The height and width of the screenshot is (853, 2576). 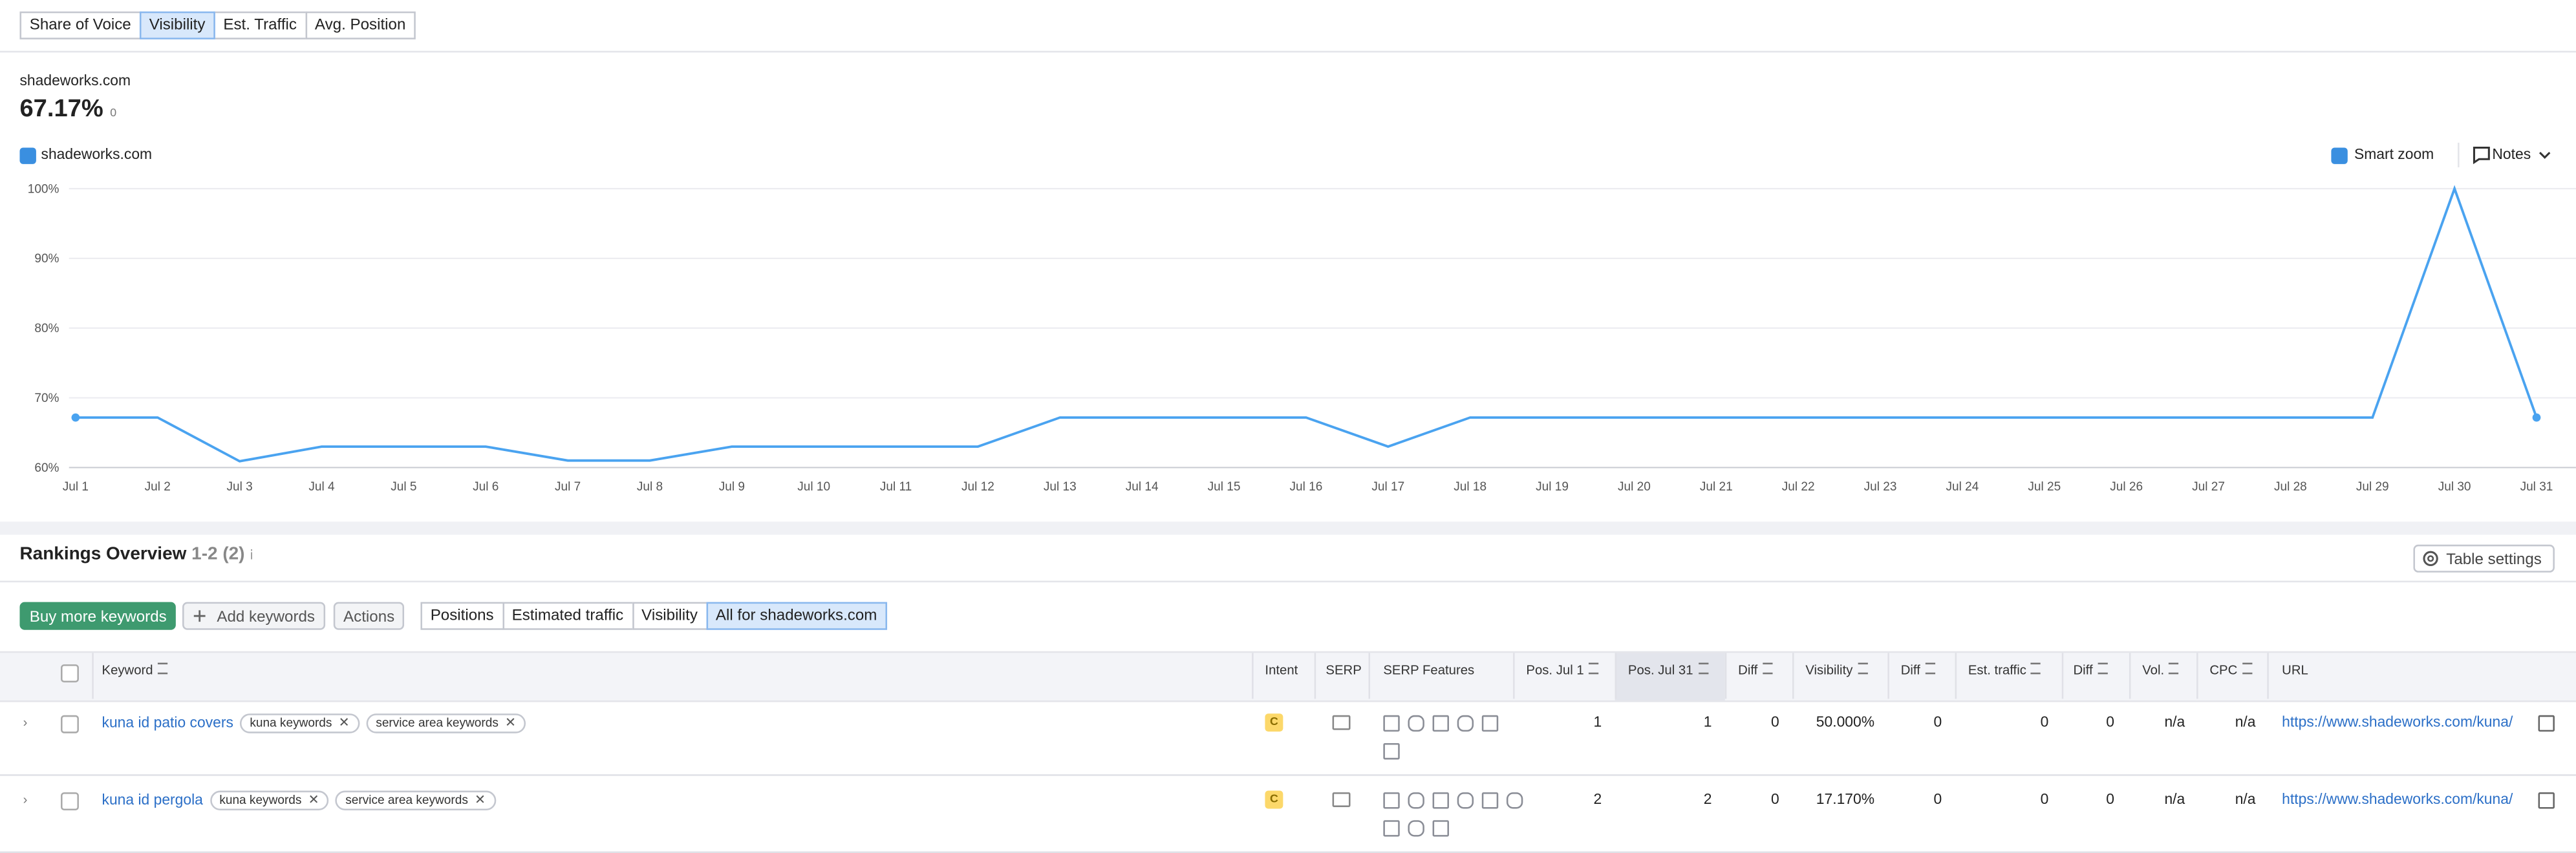 What do you see at coordinates (2110, 721) in the screenshot?
I see `metric-cell: 0` at bounding box center [2110, 721].